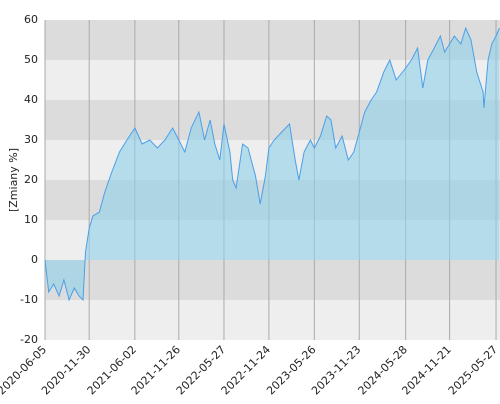 The image size is (500, 404). I want to click on y-tick-label: 40, so click(31, 99).